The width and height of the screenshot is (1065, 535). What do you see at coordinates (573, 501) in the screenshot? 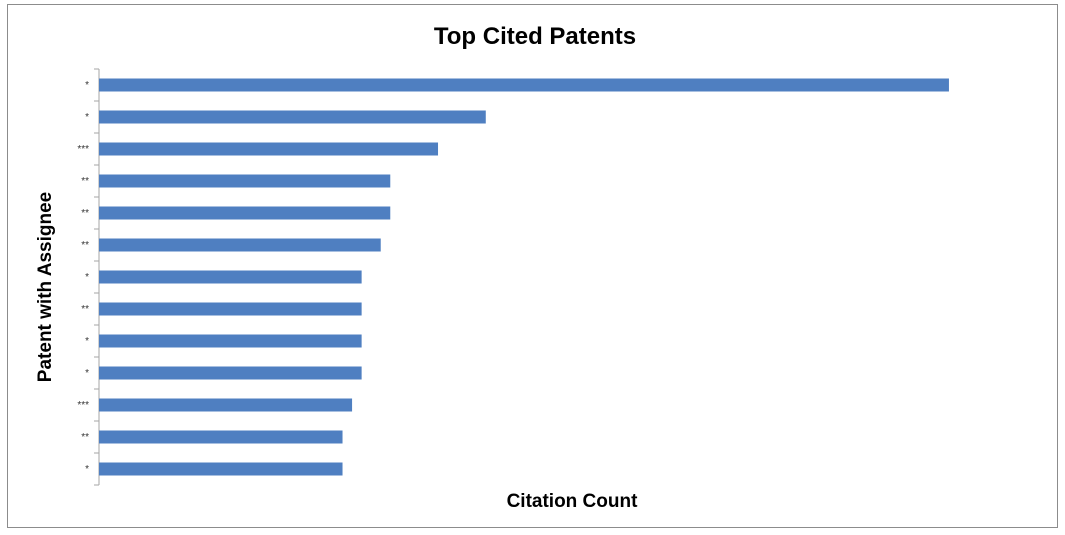
I see `x-axis-title: Citation Count` at bounding box center [573, 501].